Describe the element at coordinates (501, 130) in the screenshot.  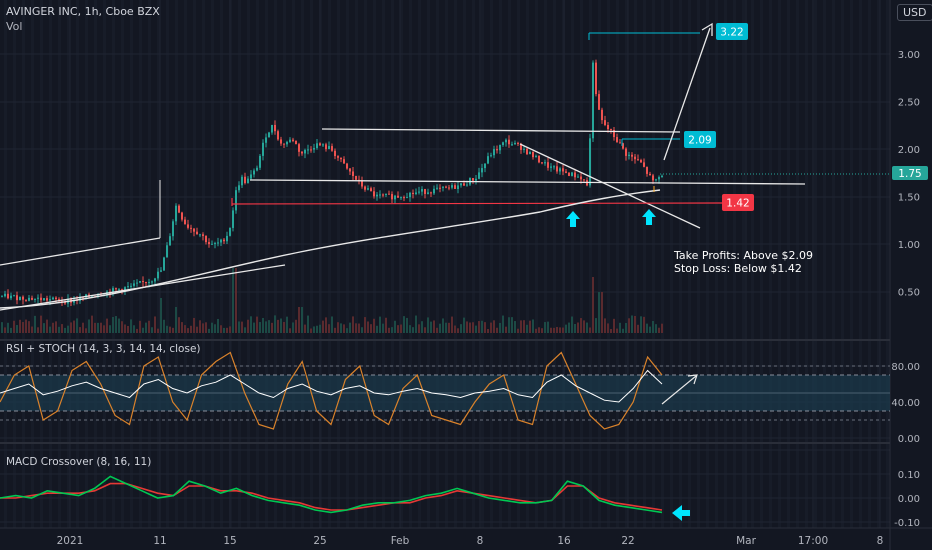
I see `resistance-line` at that location.